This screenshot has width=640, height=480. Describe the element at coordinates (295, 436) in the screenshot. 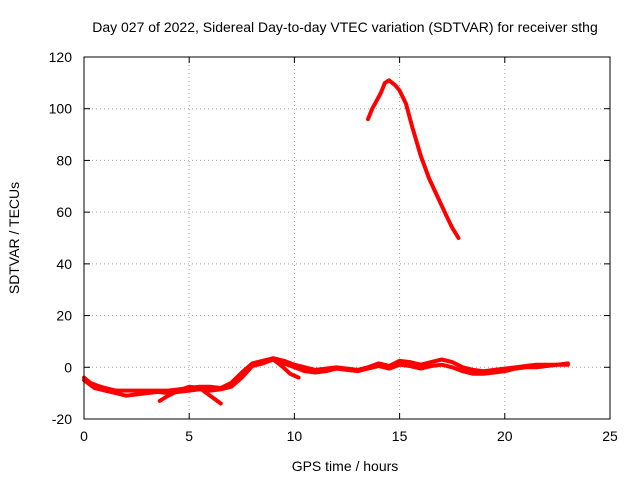

I see `x-tick-label: 10` at that location.